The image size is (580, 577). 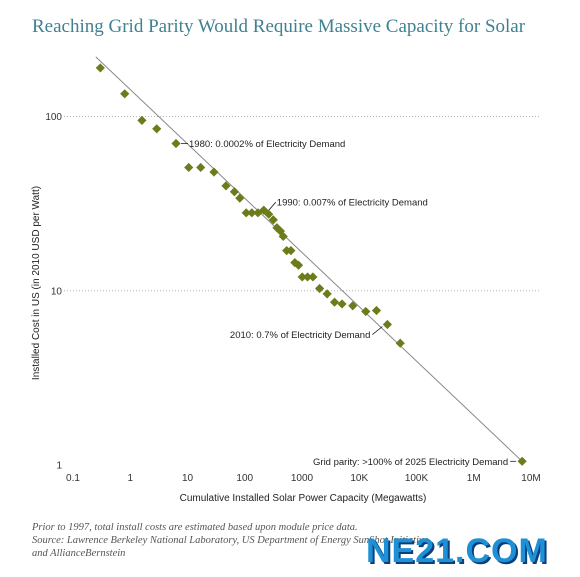 I want to click on x-tick-label: 1M, so click(x=474, y=478).